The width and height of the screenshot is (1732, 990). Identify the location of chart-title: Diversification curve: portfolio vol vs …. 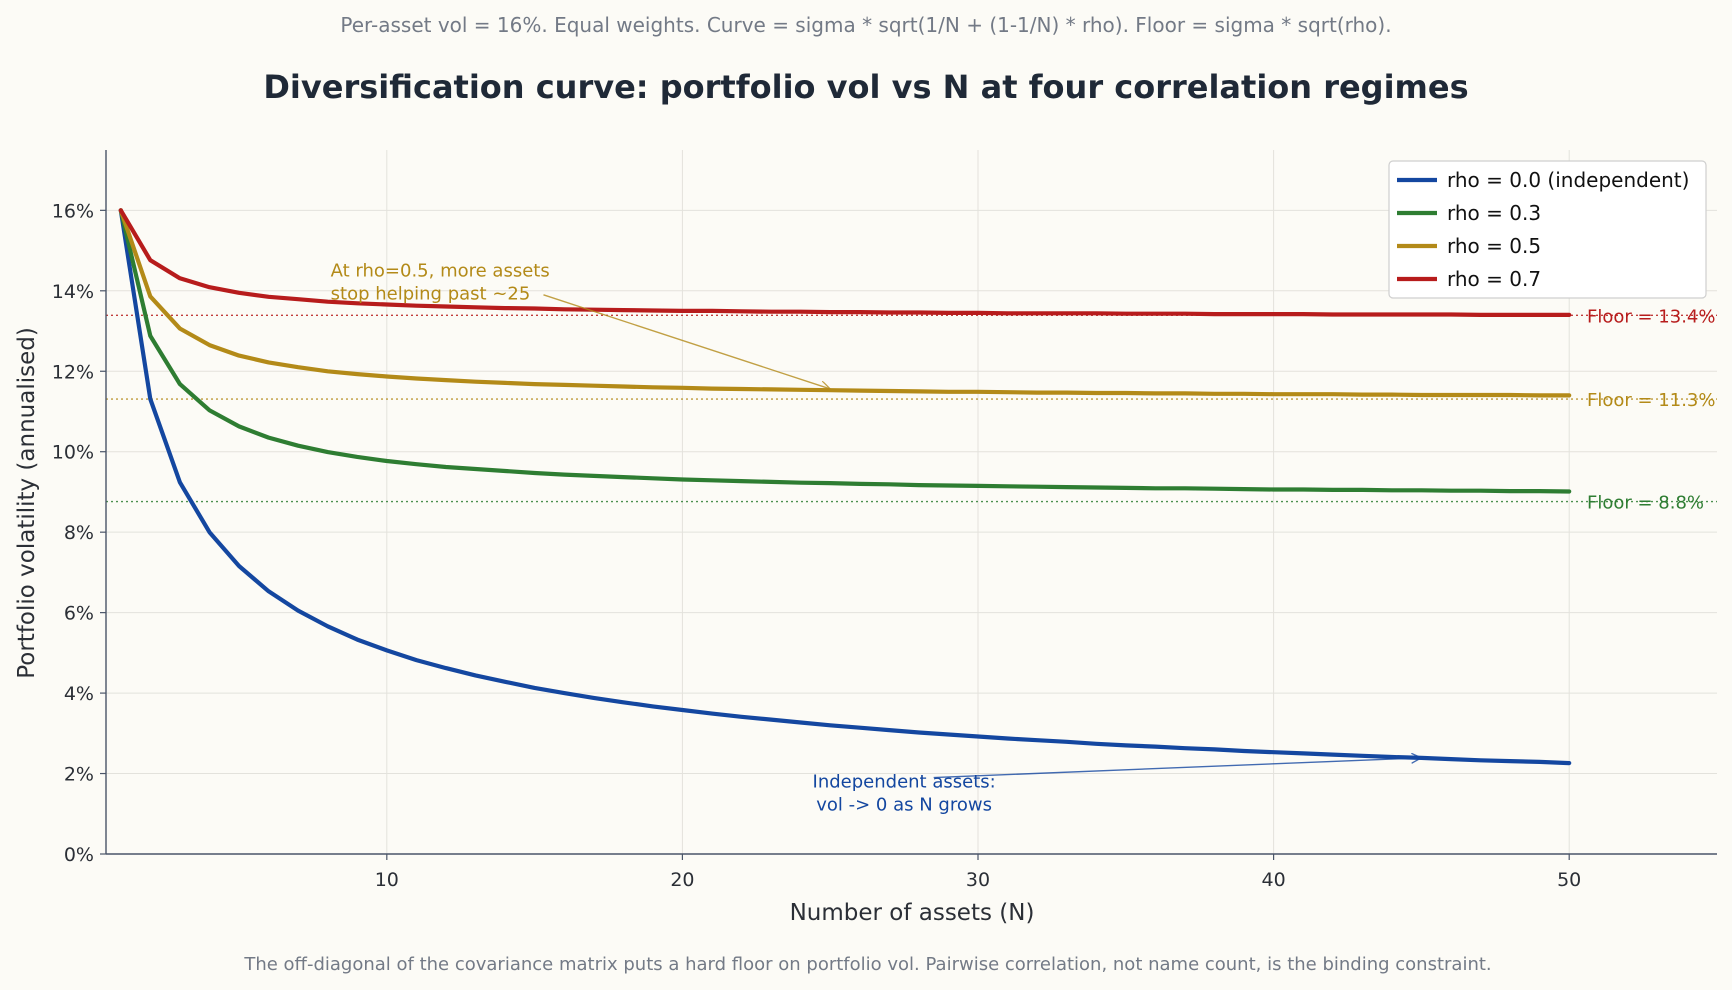
(865, 87).